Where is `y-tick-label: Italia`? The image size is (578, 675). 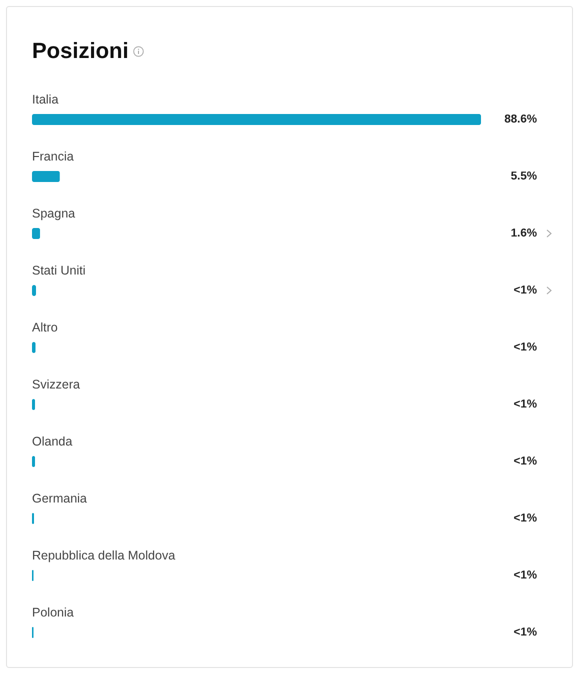
y-tick-label: Italia is located at coordinates (45, 99).